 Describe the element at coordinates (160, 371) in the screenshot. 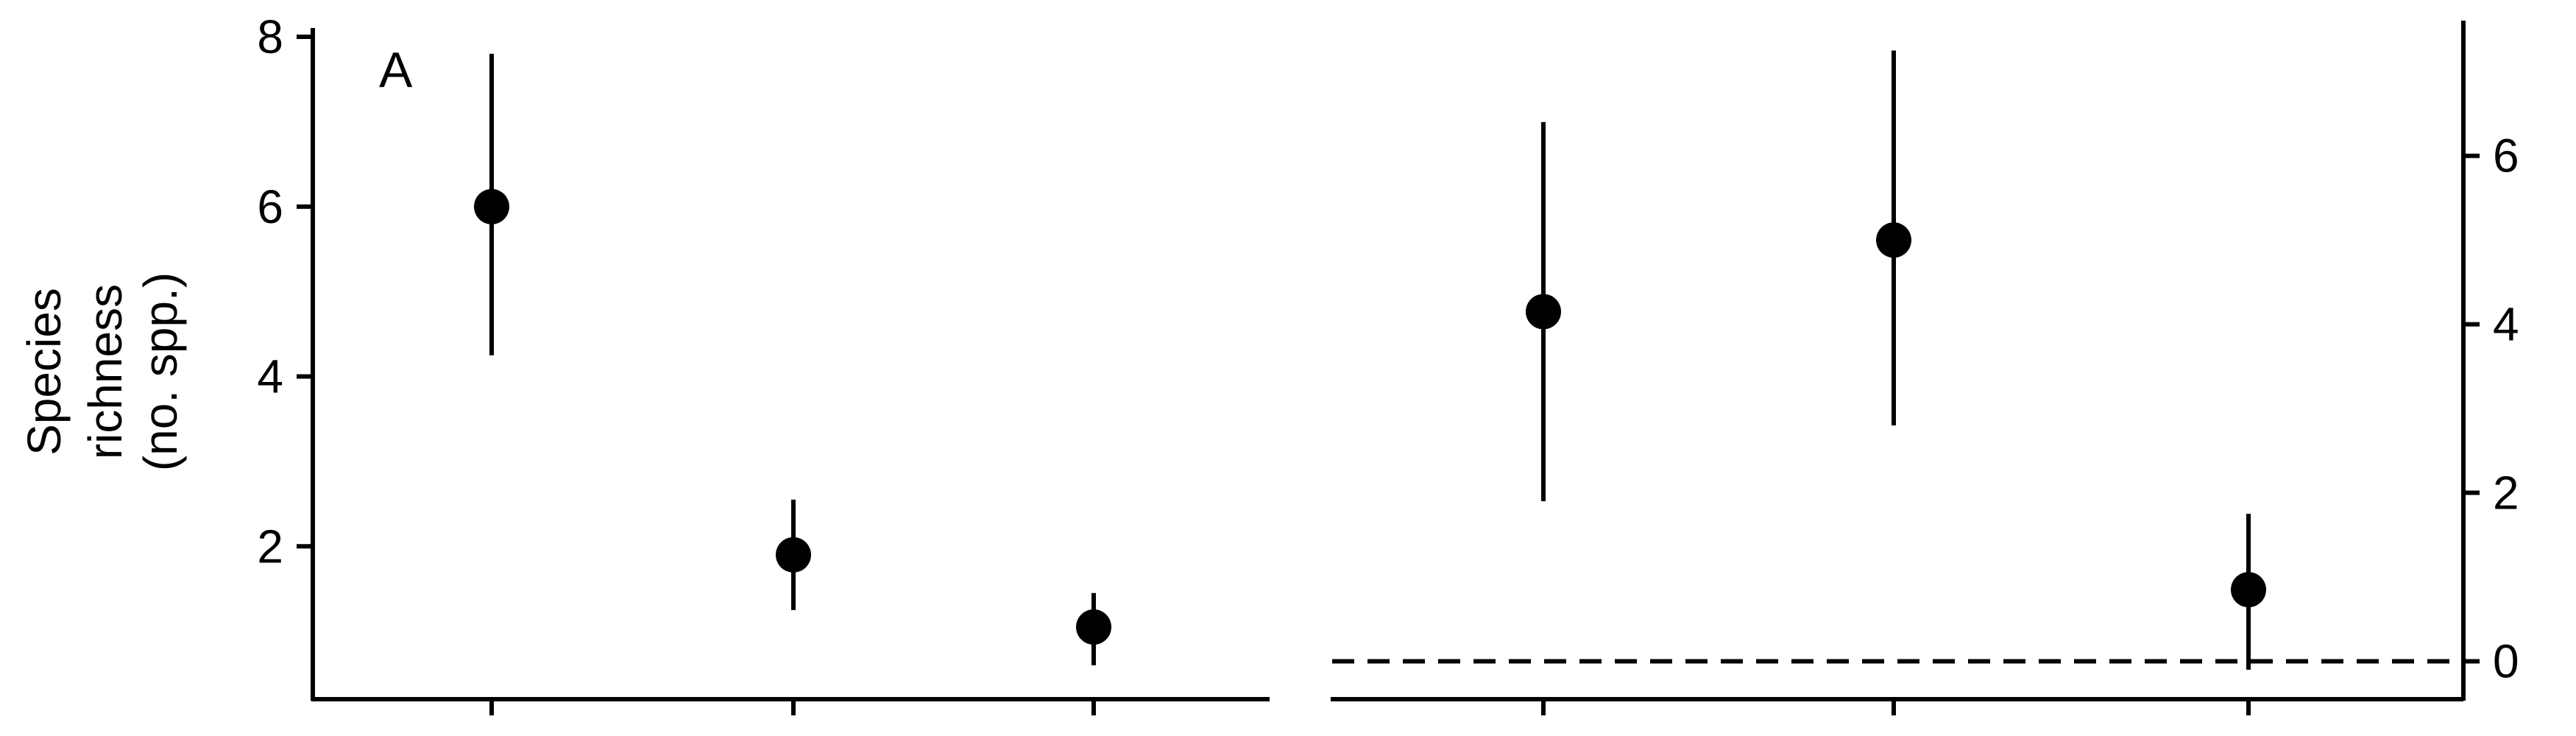

I see `y-axis-title-line: (no. spp.)` at that location.